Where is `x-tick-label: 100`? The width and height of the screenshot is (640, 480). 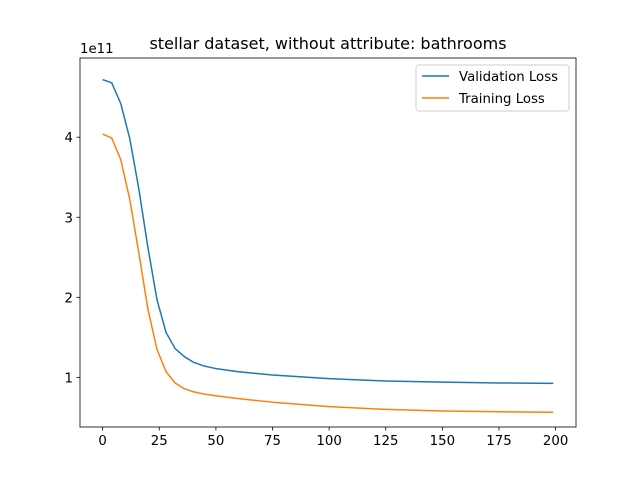
x-tick-label: 100 is located at coordinates (328, 441).